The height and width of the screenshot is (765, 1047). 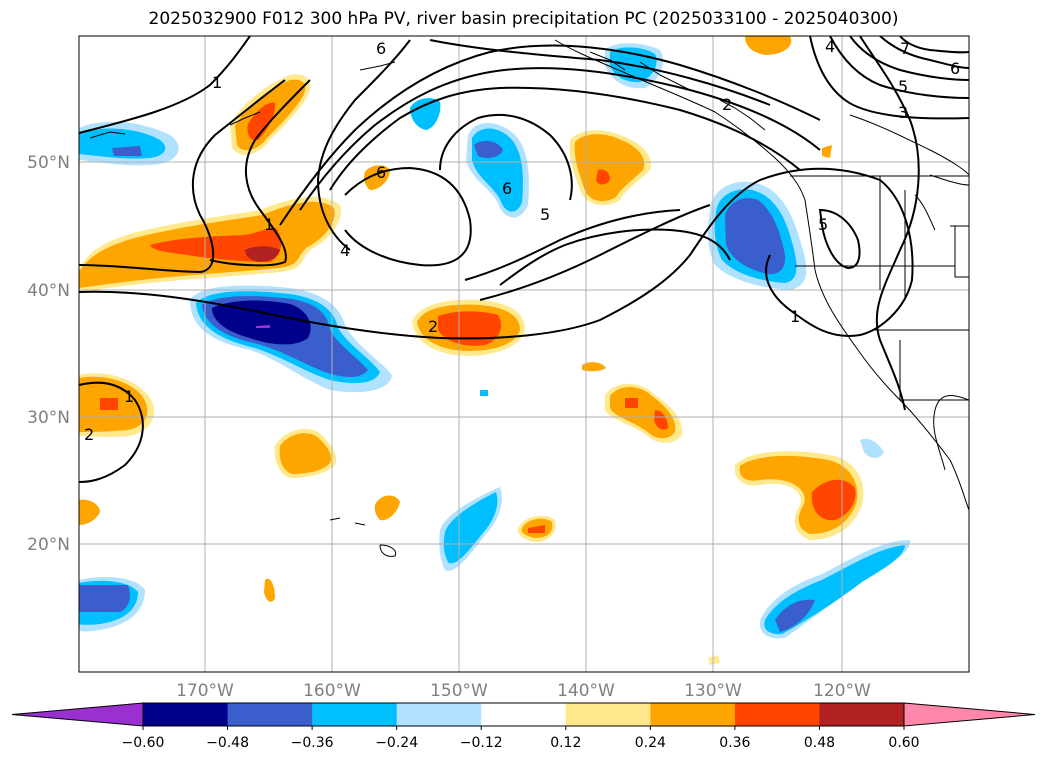 What do you see at coordinates (842, 691) in the screenshot?
I see `lon-label: 120°W` at bounding box center [842, 691].